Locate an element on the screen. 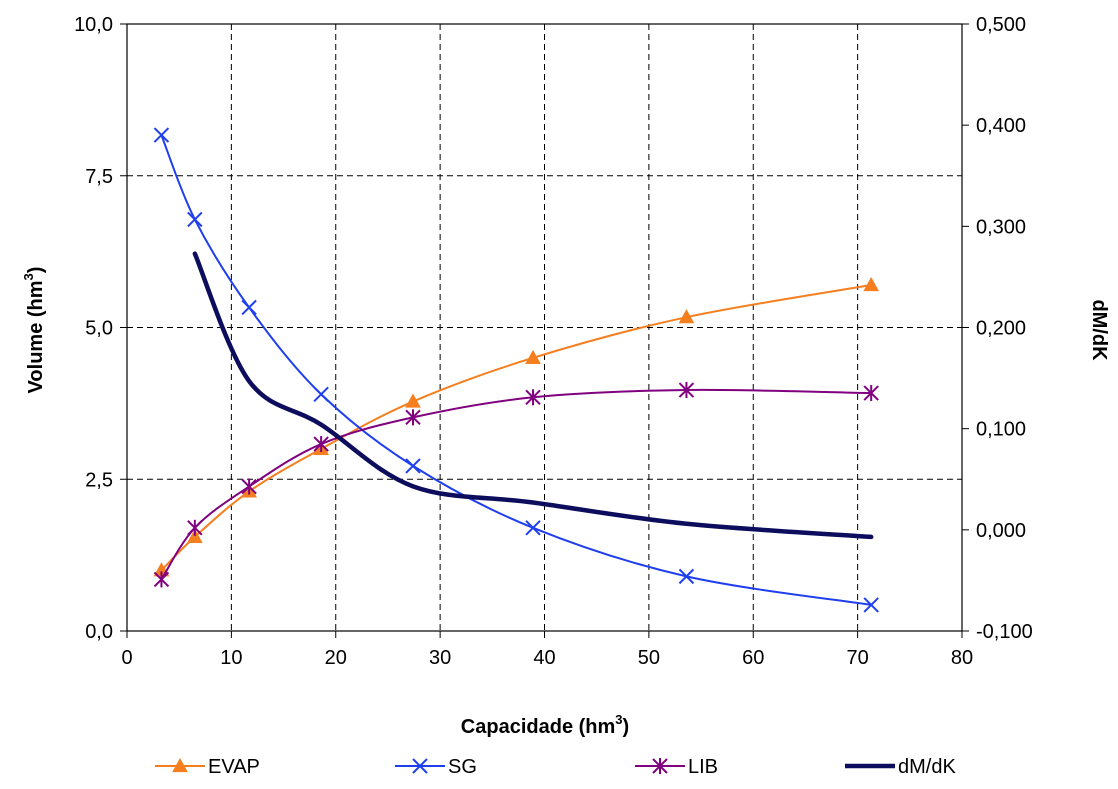 This screenshot has height=789, width=1118. y2-tick-label: 0,100 is located at coordinates (1001, 430).